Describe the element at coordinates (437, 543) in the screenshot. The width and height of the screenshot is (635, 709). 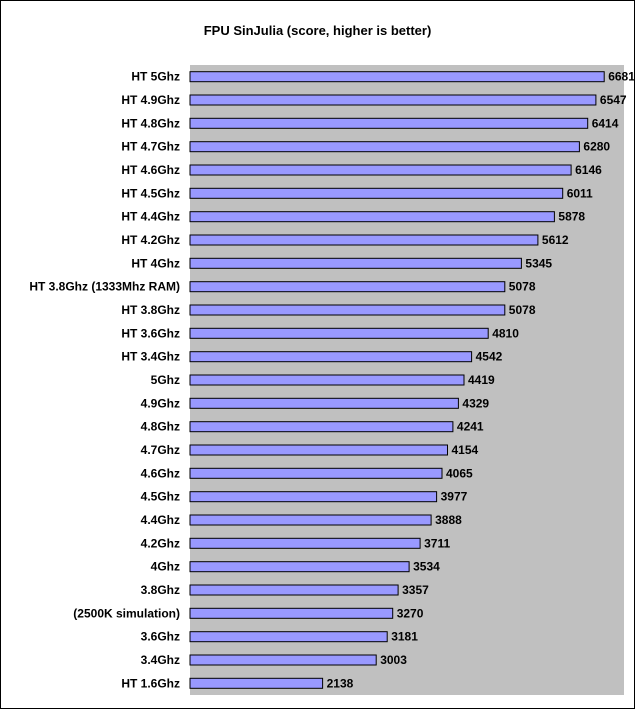
I see `value-label: 3711` at that location.